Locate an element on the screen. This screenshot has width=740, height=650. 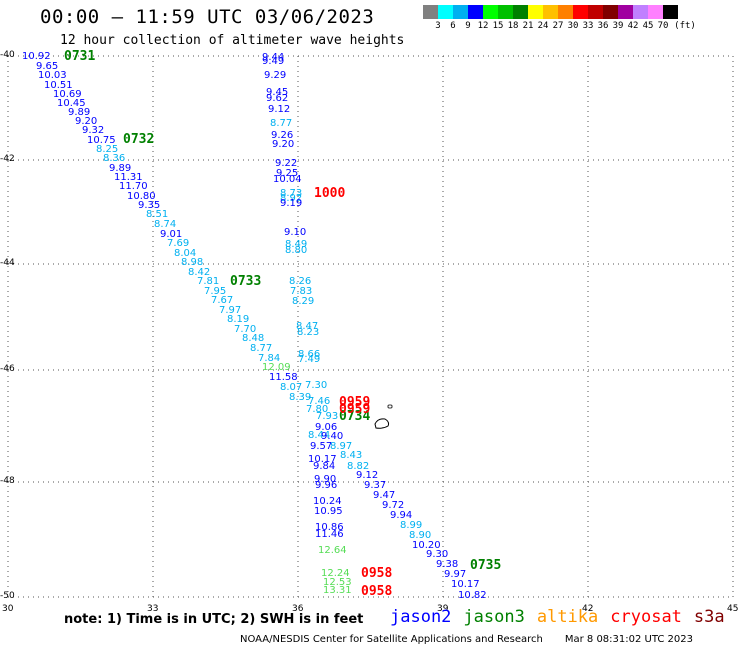
wave-height-reading: 8.26 is located at coordinates (300, 281).